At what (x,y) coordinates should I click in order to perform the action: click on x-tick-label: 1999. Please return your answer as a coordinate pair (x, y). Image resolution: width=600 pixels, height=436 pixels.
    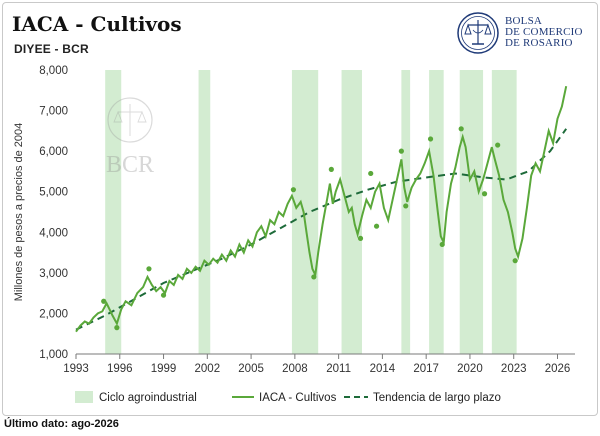
    Looking at the image, I should click on (164, 369).